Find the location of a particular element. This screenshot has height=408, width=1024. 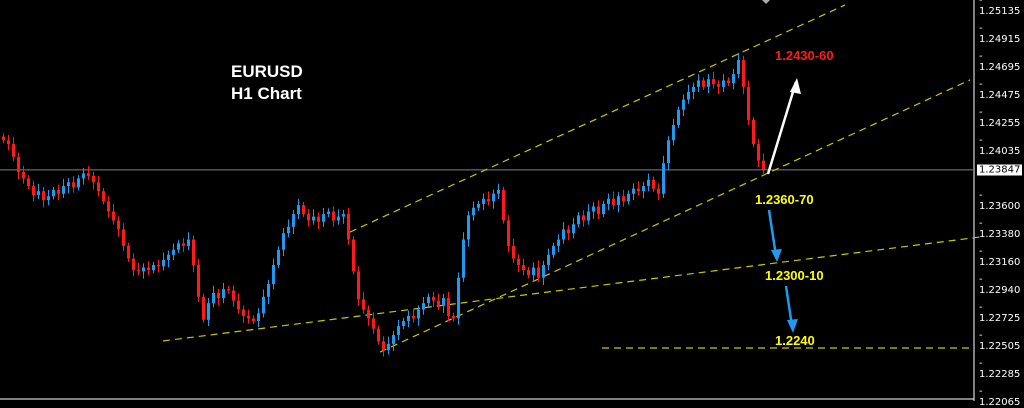

y-tick-label: - 1.22065 is located at coordinates (1000, 396).